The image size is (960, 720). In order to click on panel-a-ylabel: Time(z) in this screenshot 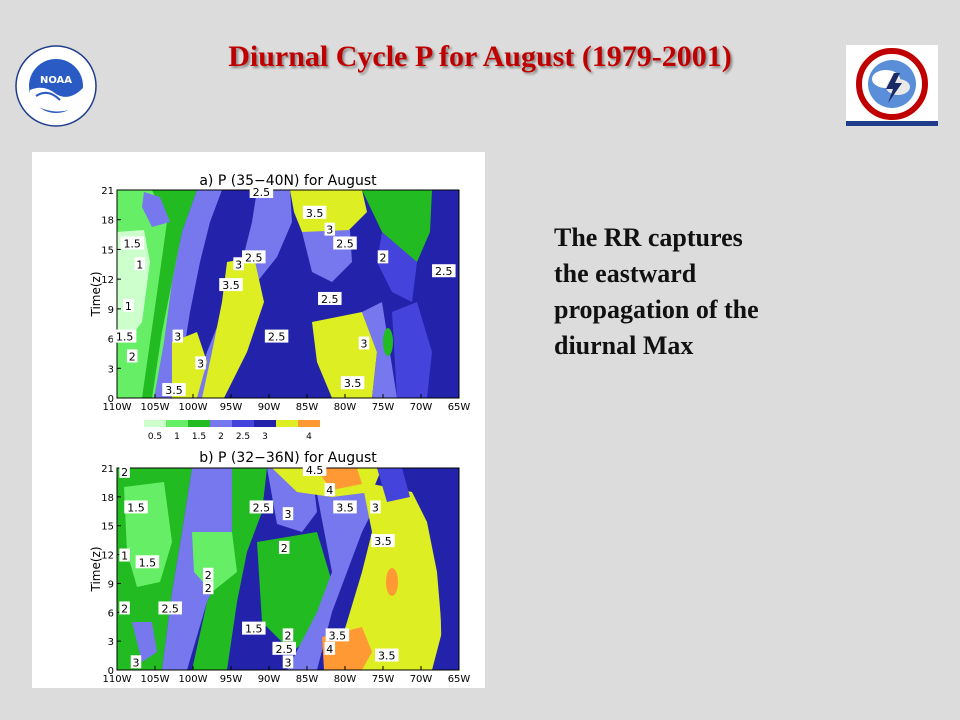, I will do `click(96, 294)`.